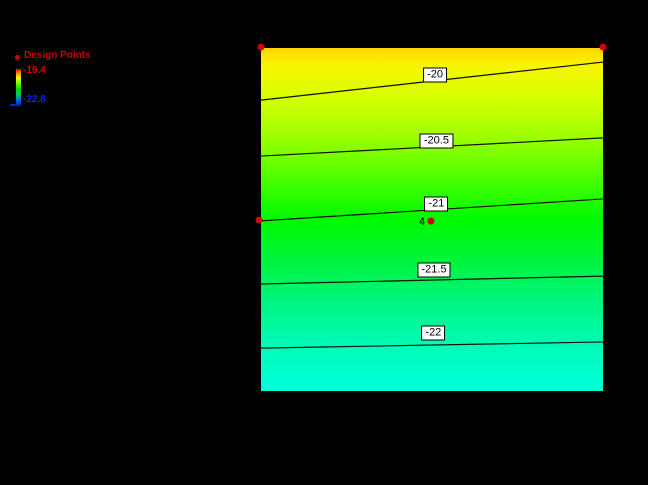 The height and width of the screenshot is (485, 648). What do you see at coordinates (421, 221) in the screenshot?
I see `design-point-id-label: 4` at bounding box center [421, 221].